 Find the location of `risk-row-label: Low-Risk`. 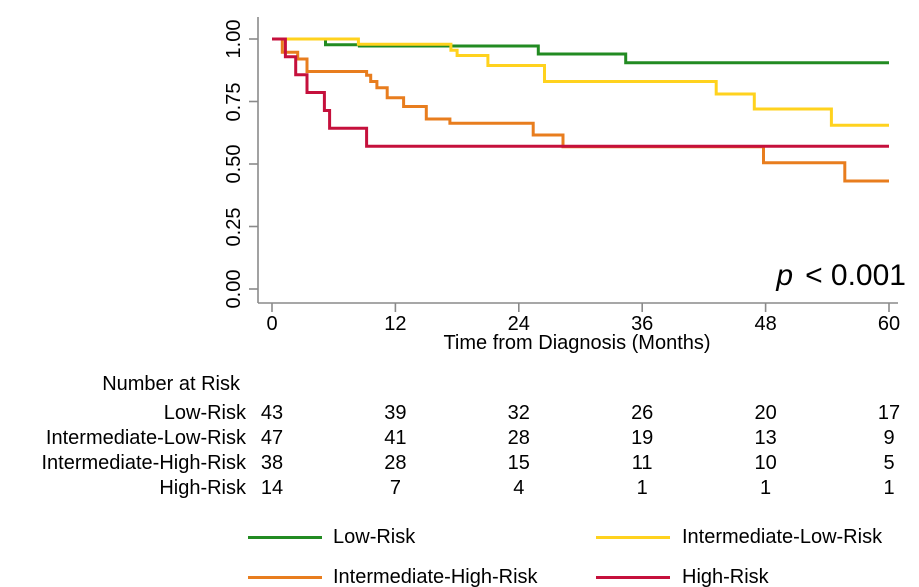

risk-row-label: Low-Risk is located at coordinates (204, 413).